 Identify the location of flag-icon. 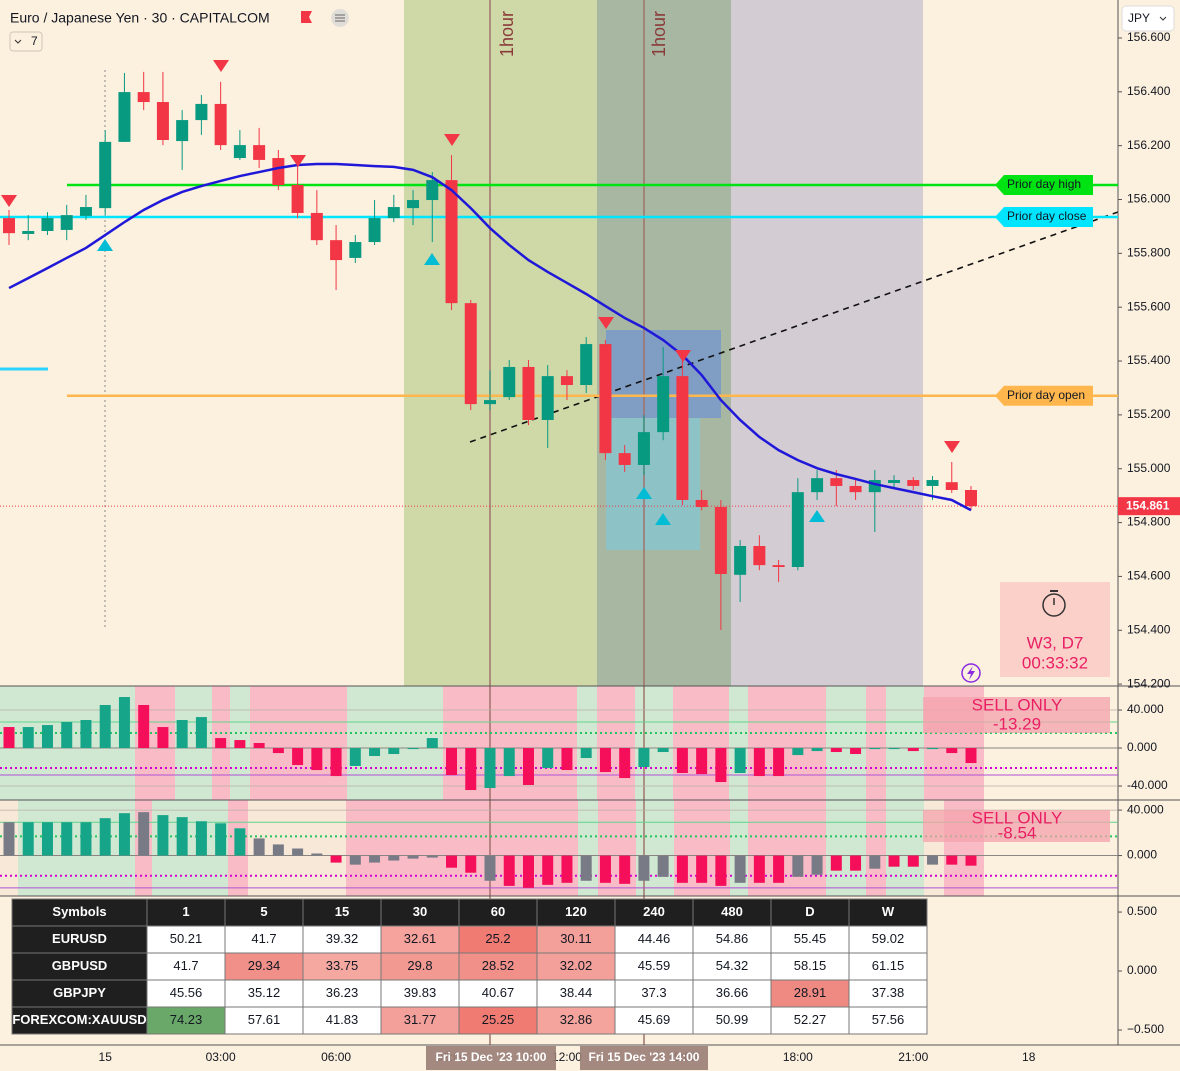
(306, 17).